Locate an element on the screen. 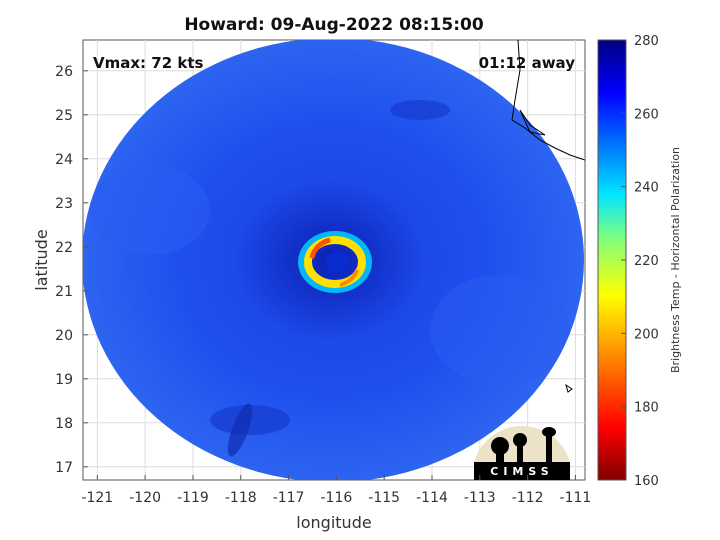 The width and height of the screenshot is (720, 540). y-tick-label: 19 is located at coordinates (64, 380).